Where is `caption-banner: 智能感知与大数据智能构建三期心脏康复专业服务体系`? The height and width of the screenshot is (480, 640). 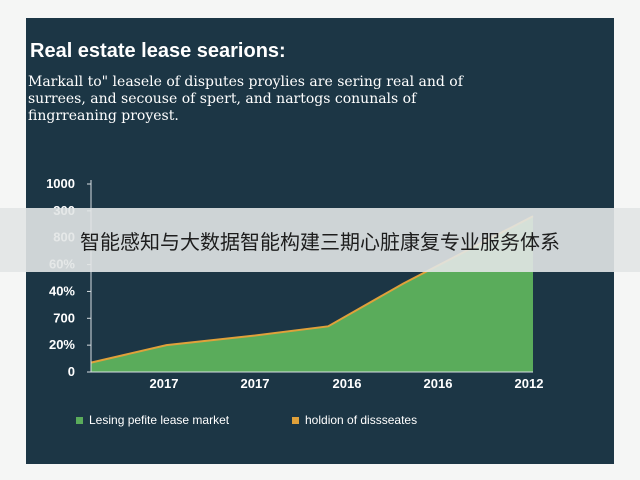 caption-banner: 智能感知与大数据智能构建三期心脏康复专业服务体系 is located at coordinates (320, 240).